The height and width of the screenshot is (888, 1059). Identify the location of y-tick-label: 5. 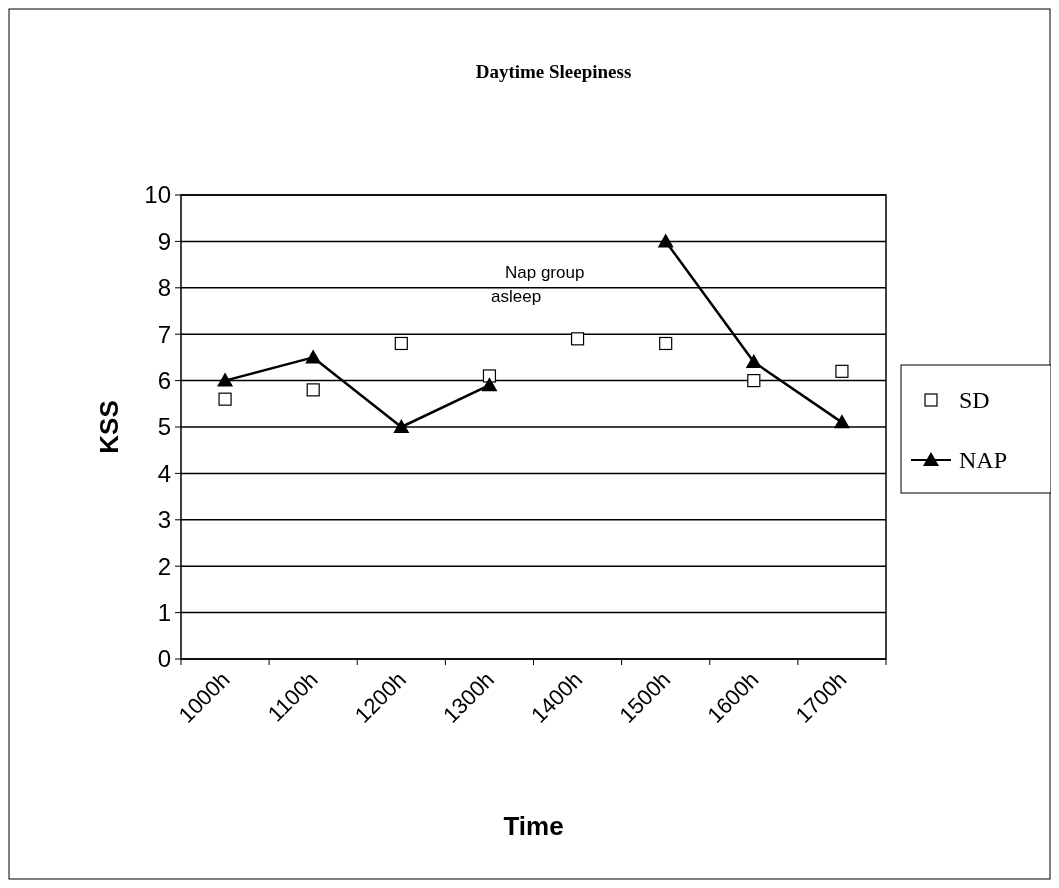
(164, 427).